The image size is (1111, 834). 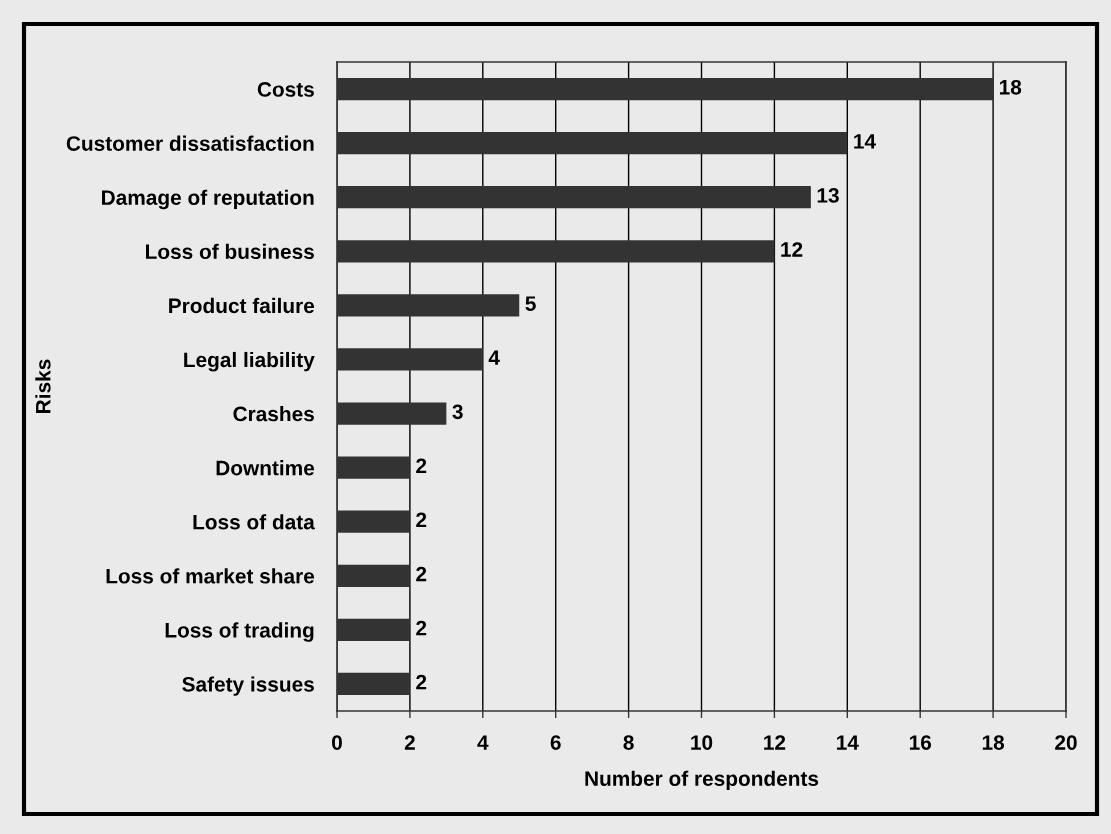 What do you see at coordinates (285, 89) in the screenshot?
I see `y-tick-label: Costs` at bounding box center [285, 89].